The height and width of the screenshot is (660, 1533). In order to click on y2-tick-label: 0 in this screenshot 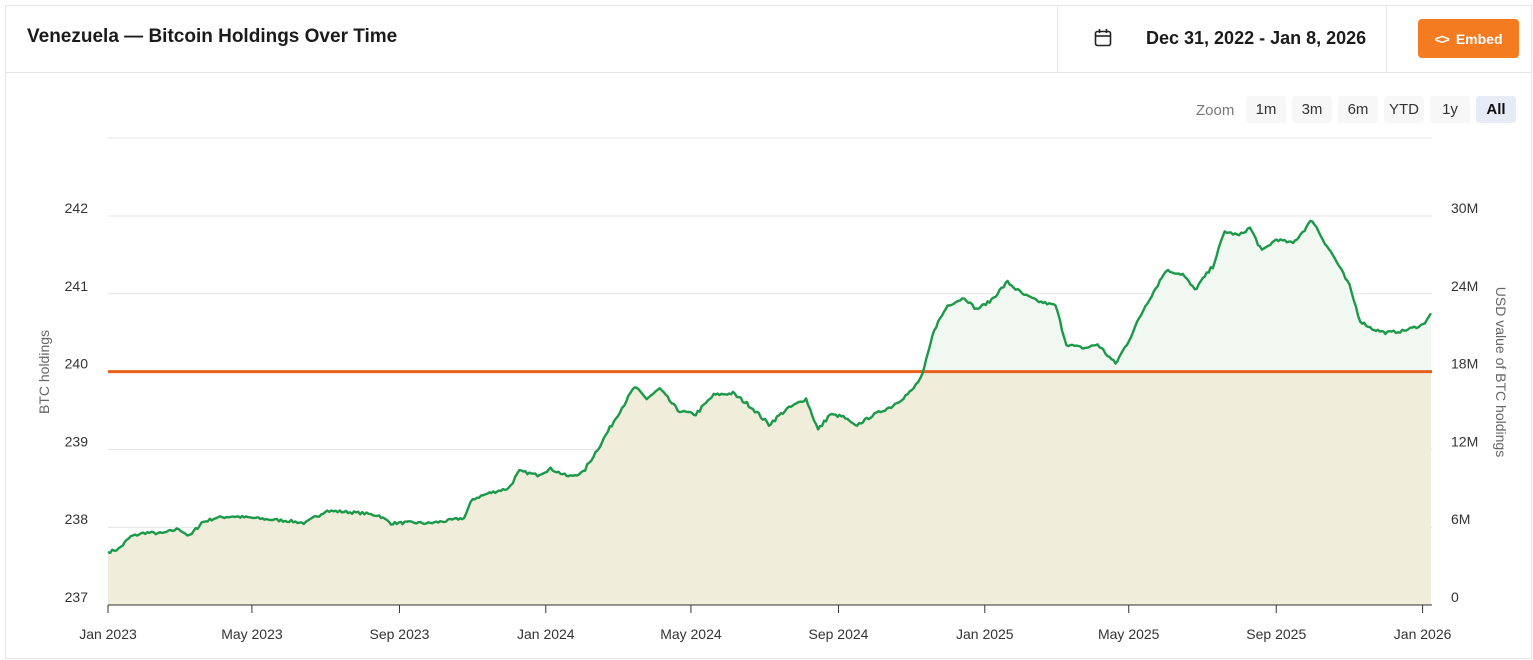, I will do `click(1455, 597)`.